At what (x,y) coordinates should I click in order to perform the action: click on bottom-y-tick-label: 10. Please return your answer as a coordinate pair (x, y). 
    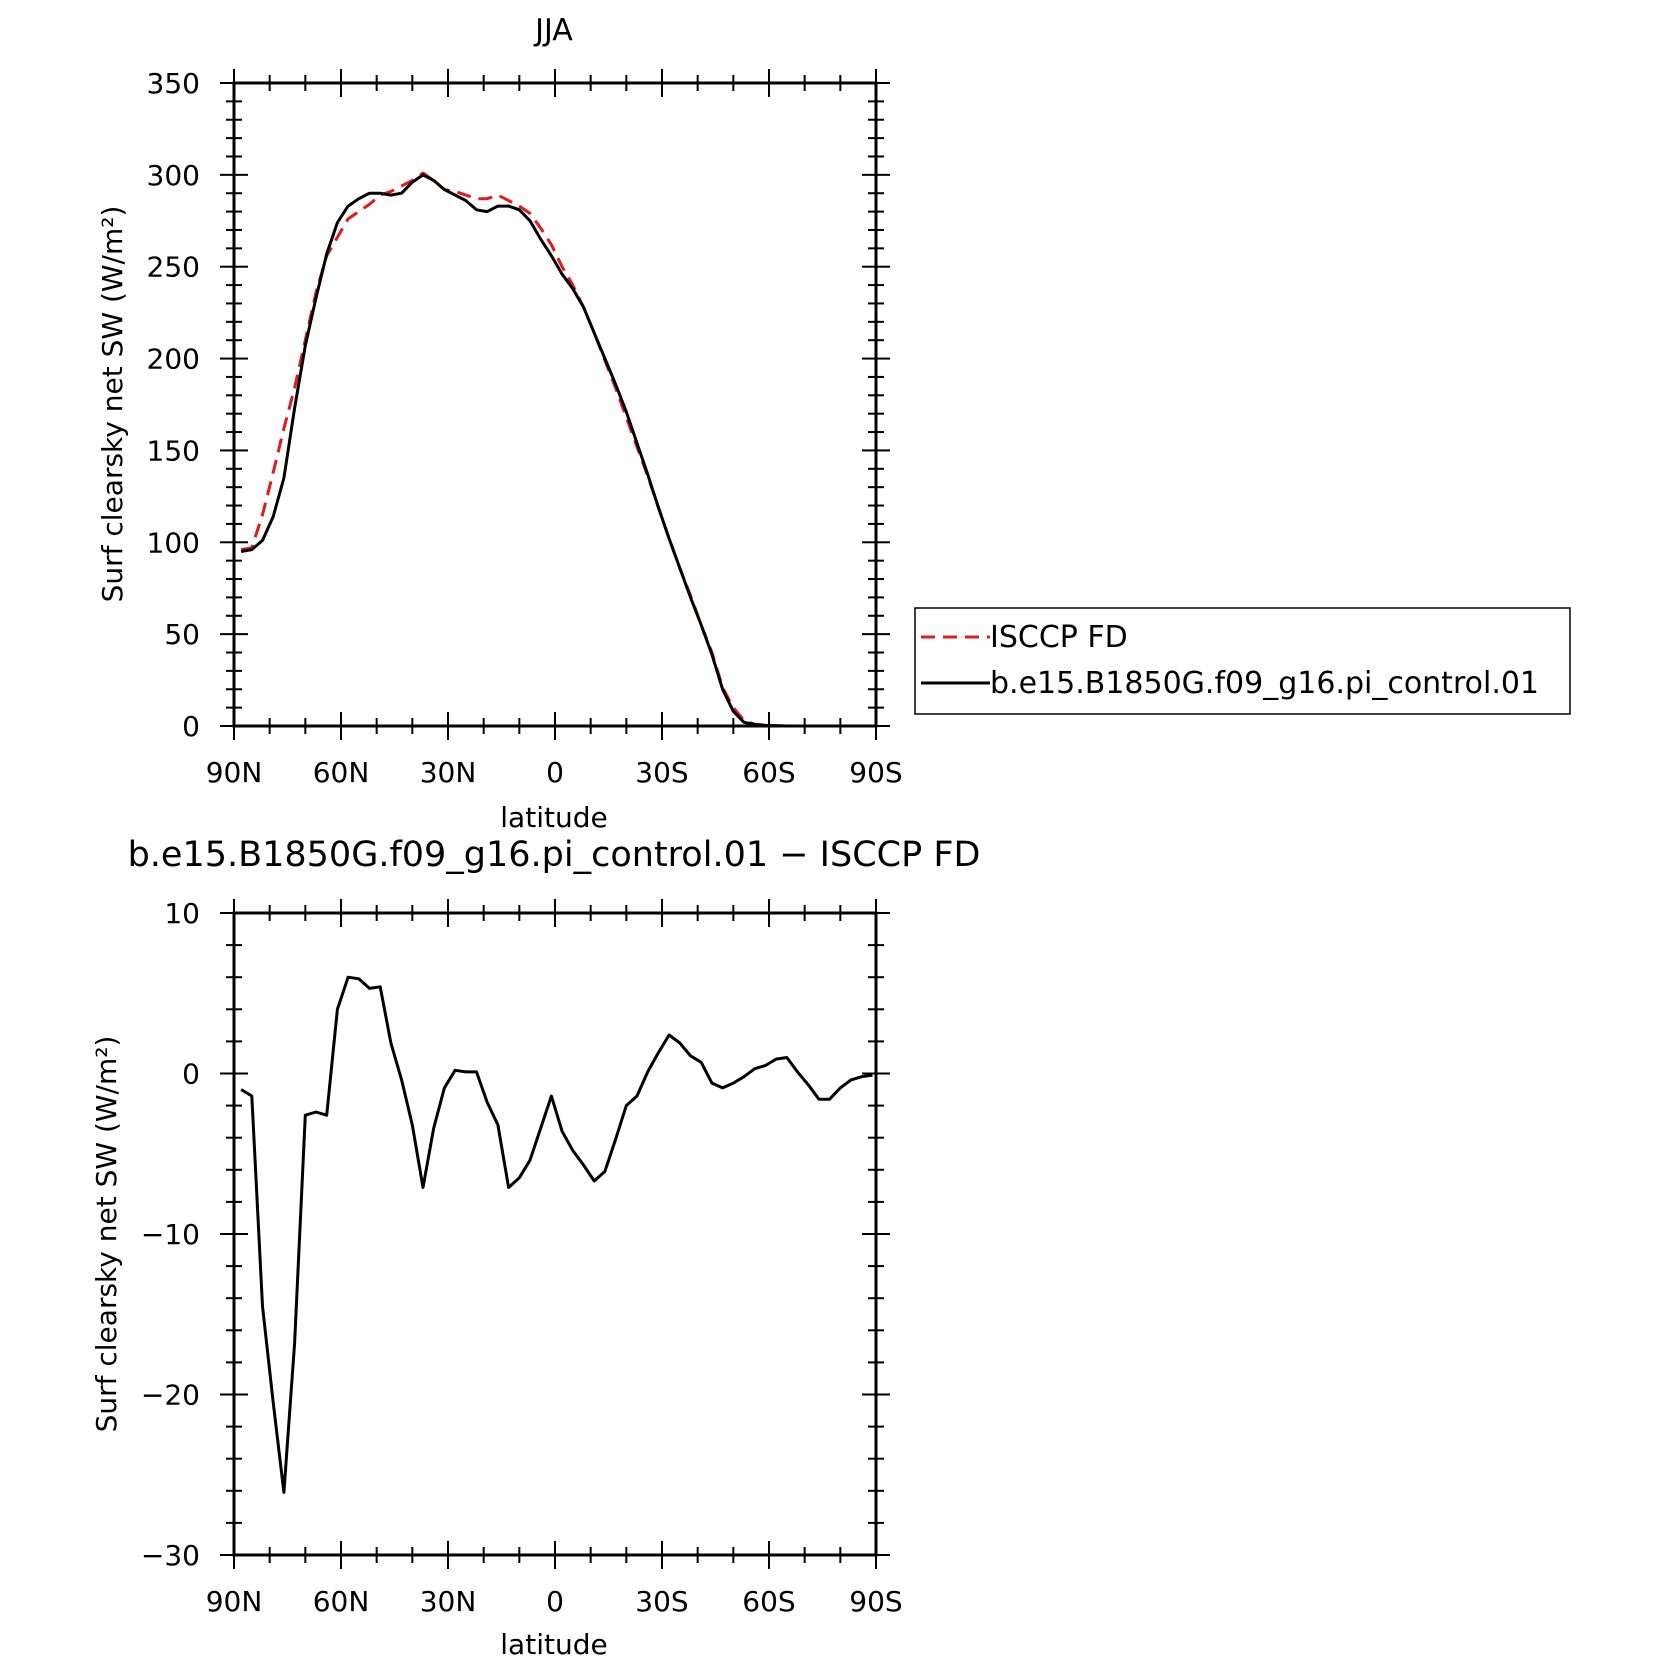
    Looking at the image, I should click on (182, 913).